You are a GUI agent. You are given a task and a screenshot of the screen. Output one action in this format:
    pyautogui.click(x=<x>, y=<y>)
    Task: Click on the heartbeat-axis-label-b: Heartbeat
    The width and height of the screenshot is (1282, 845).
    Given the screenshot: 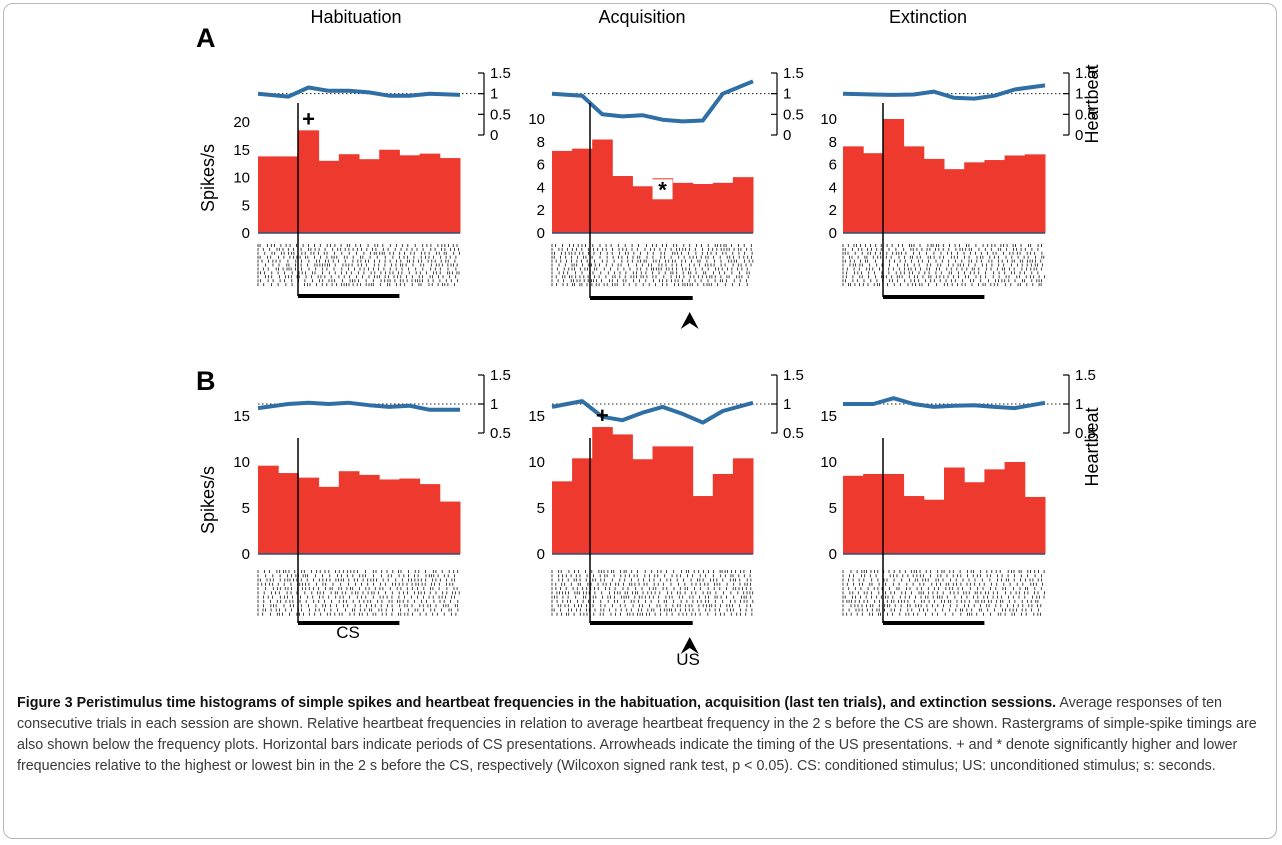 What is the action you would take?
    pyautogui.click(x=1092, y=446)
    